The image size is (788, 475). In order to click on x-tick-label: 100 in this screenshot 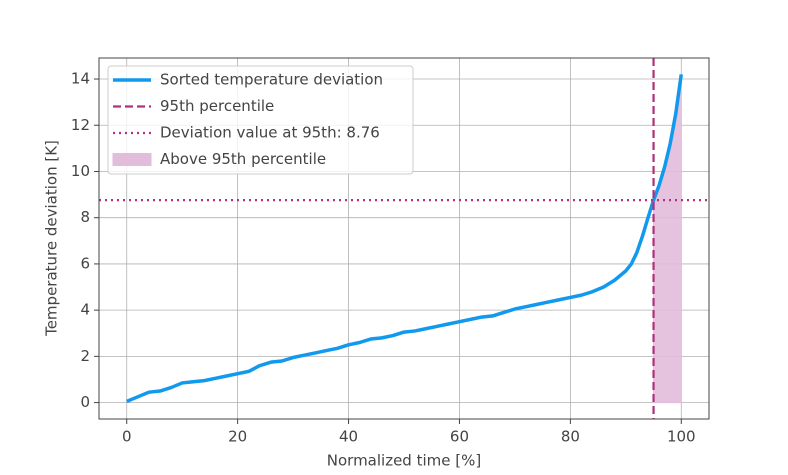, I will do `click(681, 437)`.